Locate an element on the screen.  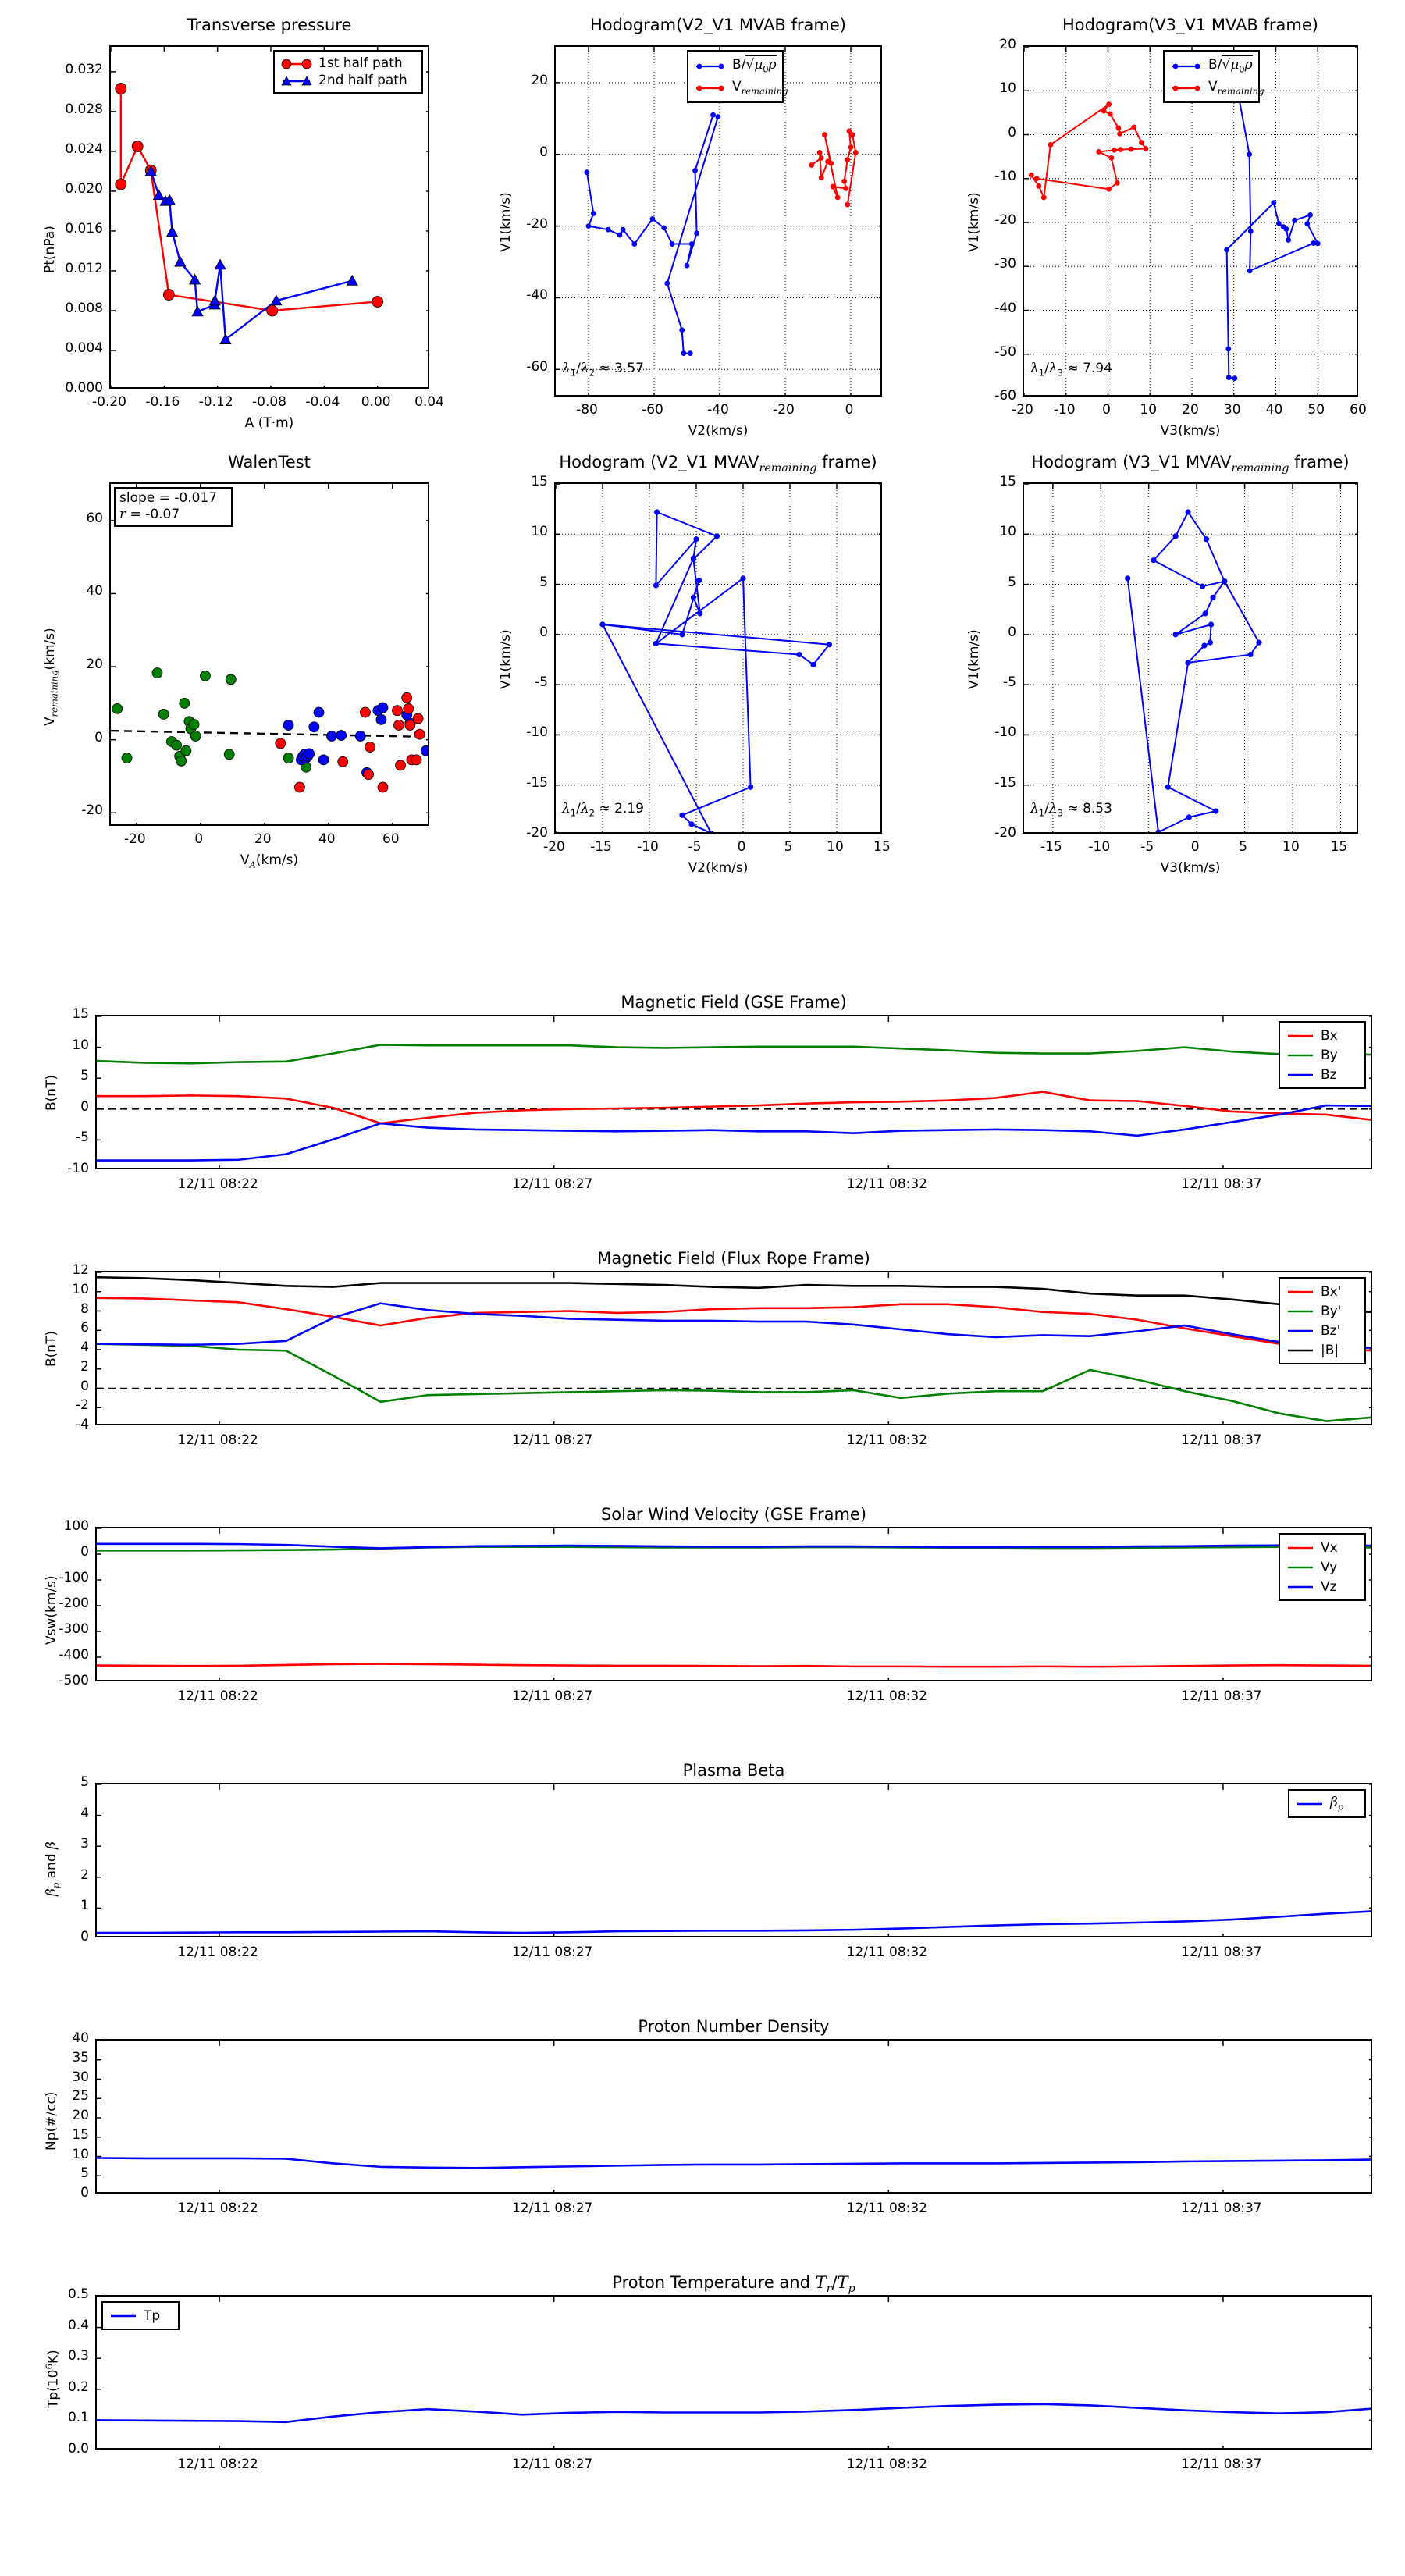
x-tick-label: -10 is located at coordinates (648, 847).